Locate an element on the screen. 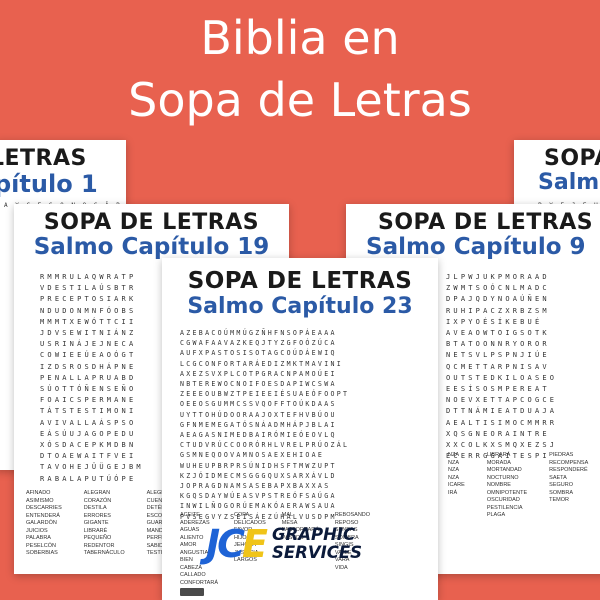  logo-mark: JCE is located at coordinates (237, 544).